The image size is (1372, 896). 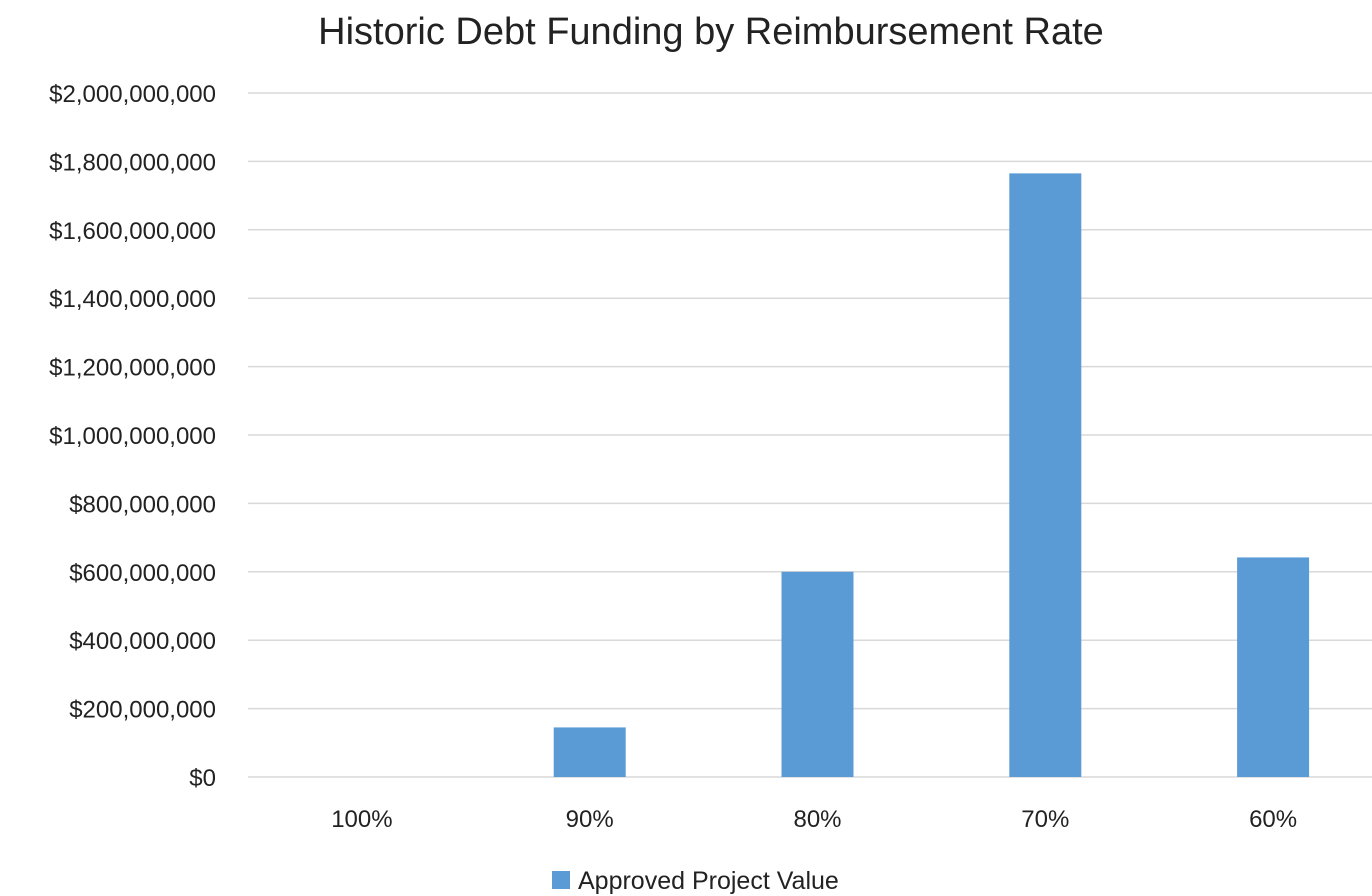 What do you see at coordinates (561, 880) in the screenshot?
I see `legend-swatch` at bounding box center [561, 880].